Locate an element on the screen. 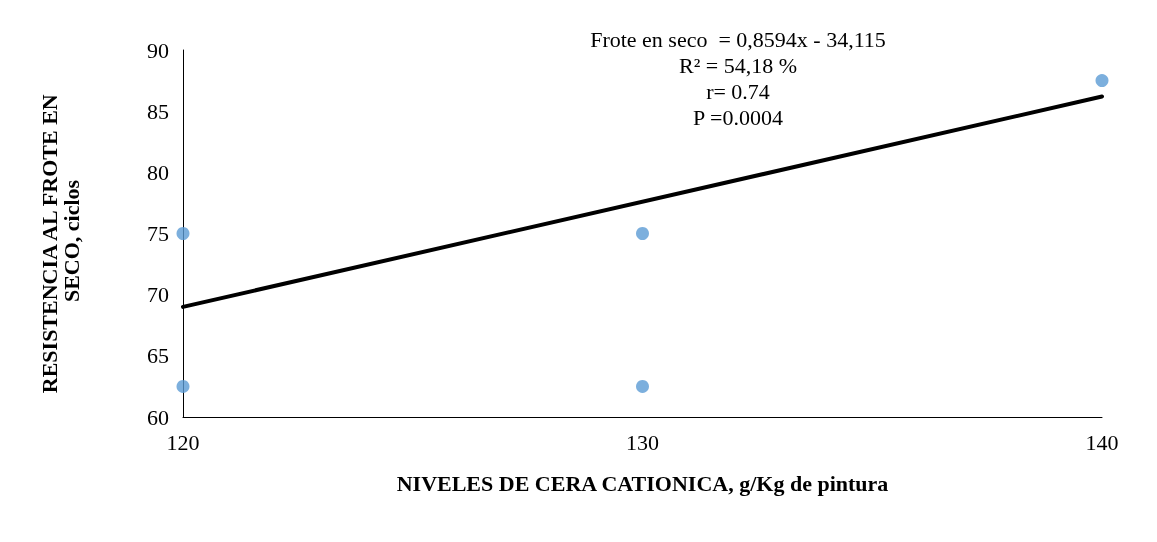  y-tick-label: 85 is located at coordinates (158, 111).